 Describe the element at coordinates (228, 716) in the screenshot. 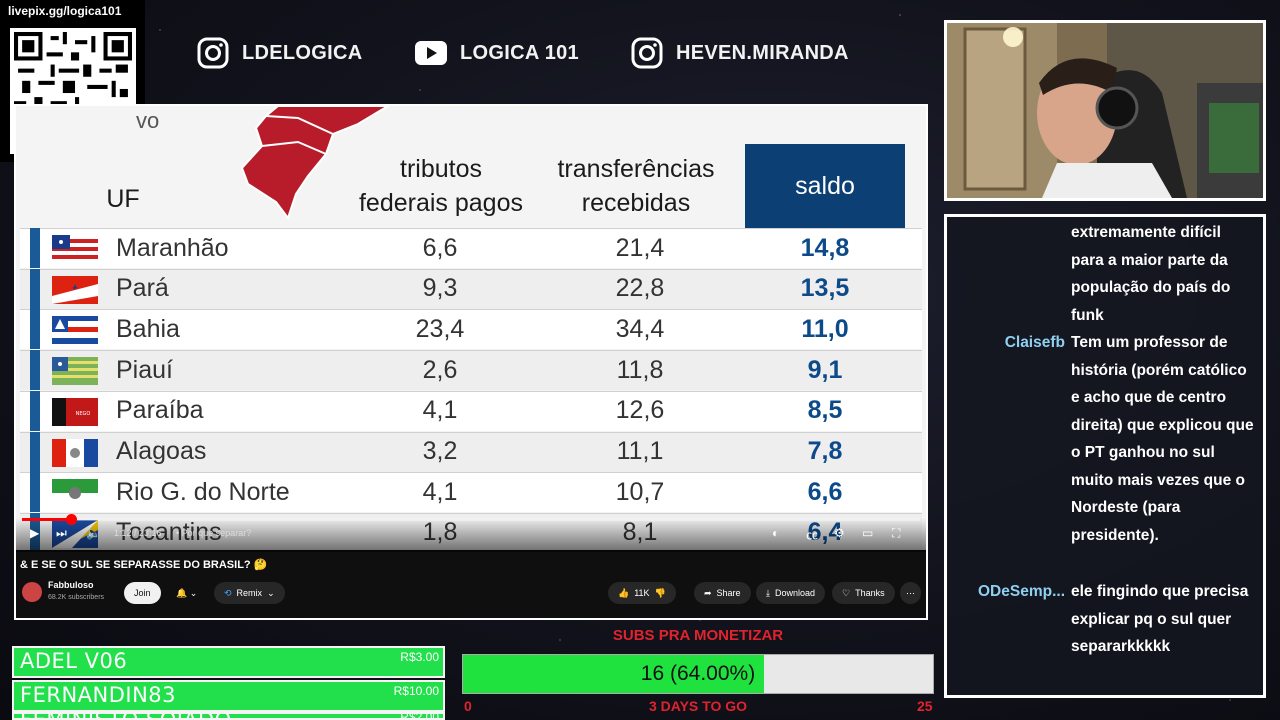

I see `donation-entry: FEMINISTO SOJADO R$2.00` at that location.